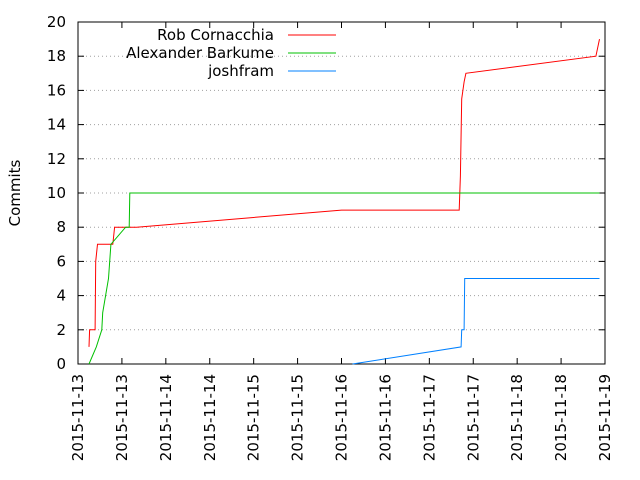 This screenshot has height=480, width=640. What do you see at coordinates (61, 261) in the screenshot?
I see `y-tick-label: 6` at bounding box center [61, 261].